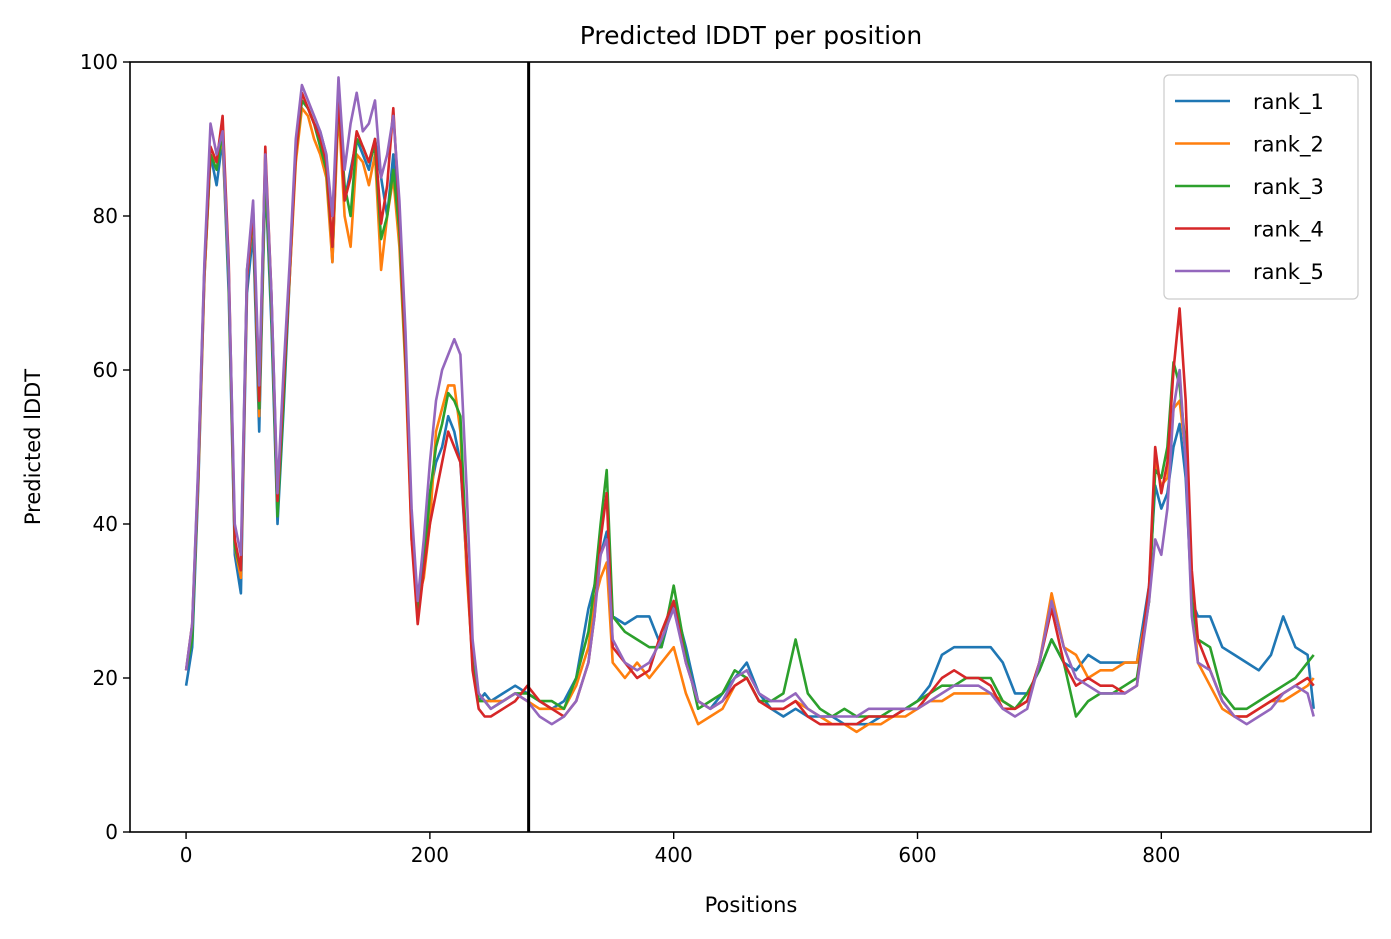 The image size is (1391, 939). I want to click on legend-label-rank_5: rank_5, so click(1288, 272).